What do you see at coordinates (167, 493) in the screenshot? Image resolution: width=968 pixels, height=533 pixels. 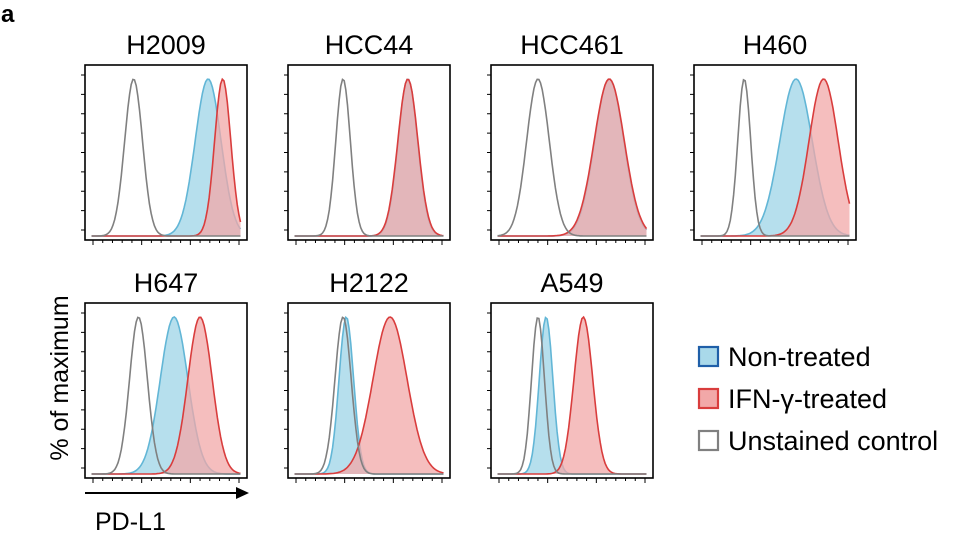 I see `x-axis-arrow` at bounding box center [167, 493].